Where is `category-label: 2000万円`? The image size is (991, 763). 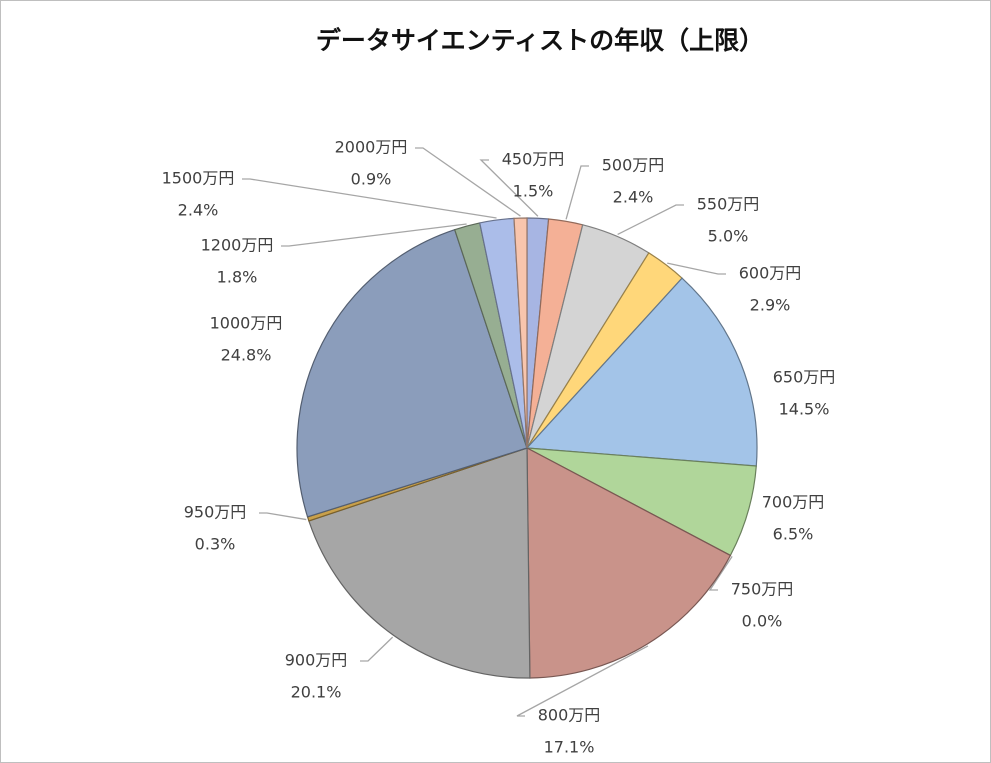
category-label: 2000万円 is located at coordinates (371, 147).